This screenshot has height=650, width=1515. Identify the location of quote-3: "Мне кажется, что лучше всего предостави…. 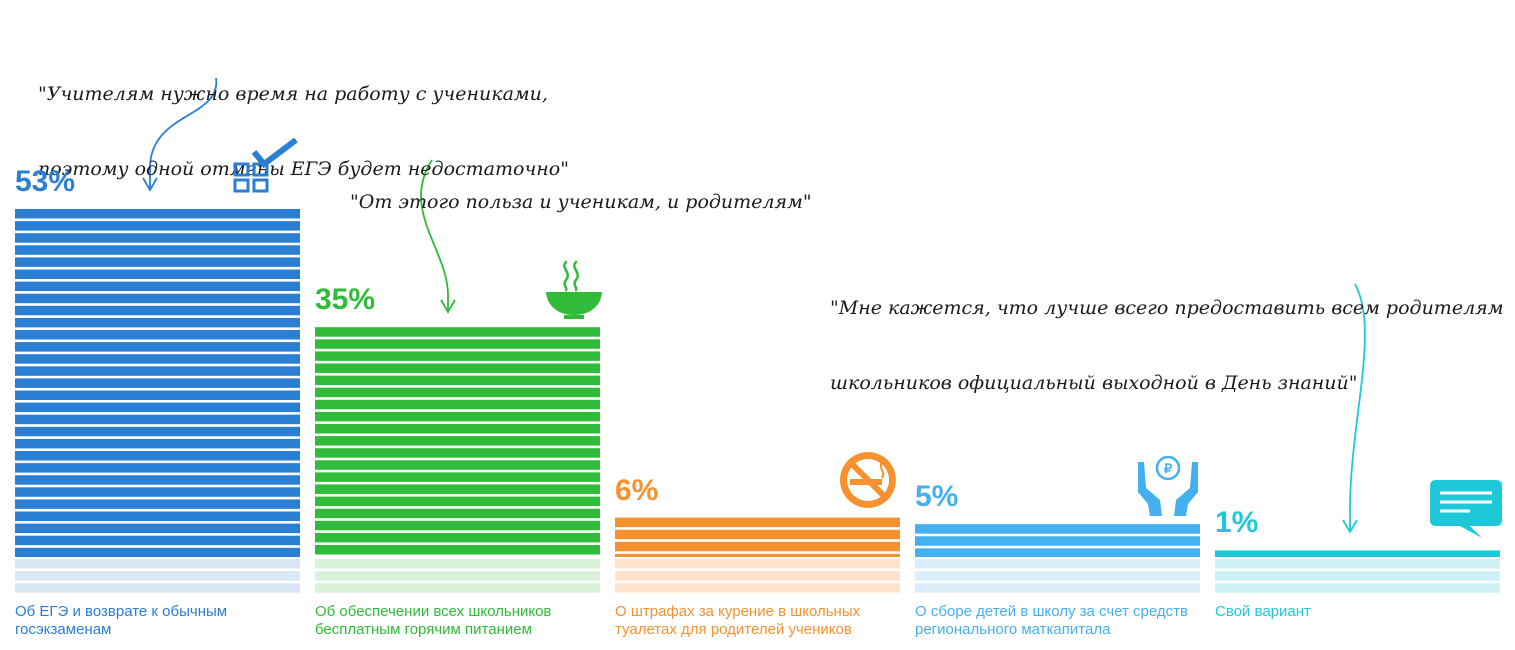
(1167, 333).